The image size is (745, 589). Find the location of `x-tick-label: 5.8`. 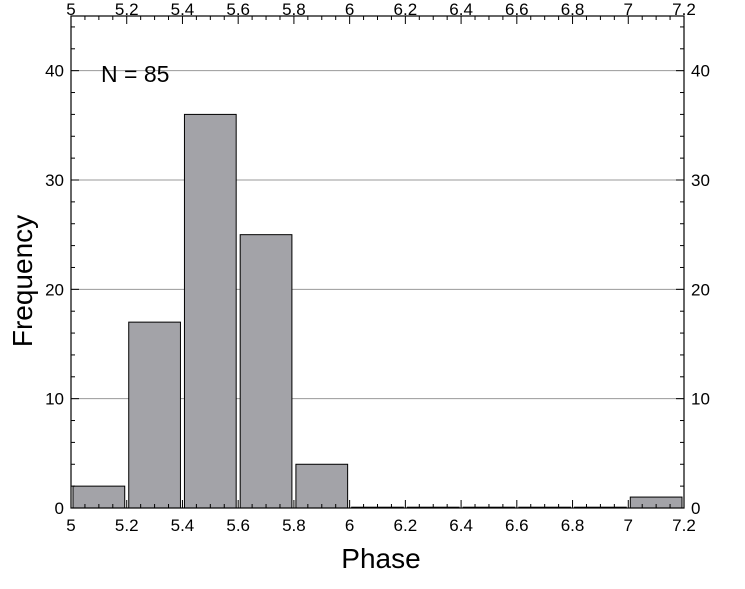

x-tick-label: 5.8 is located at coordinates (294, 525).